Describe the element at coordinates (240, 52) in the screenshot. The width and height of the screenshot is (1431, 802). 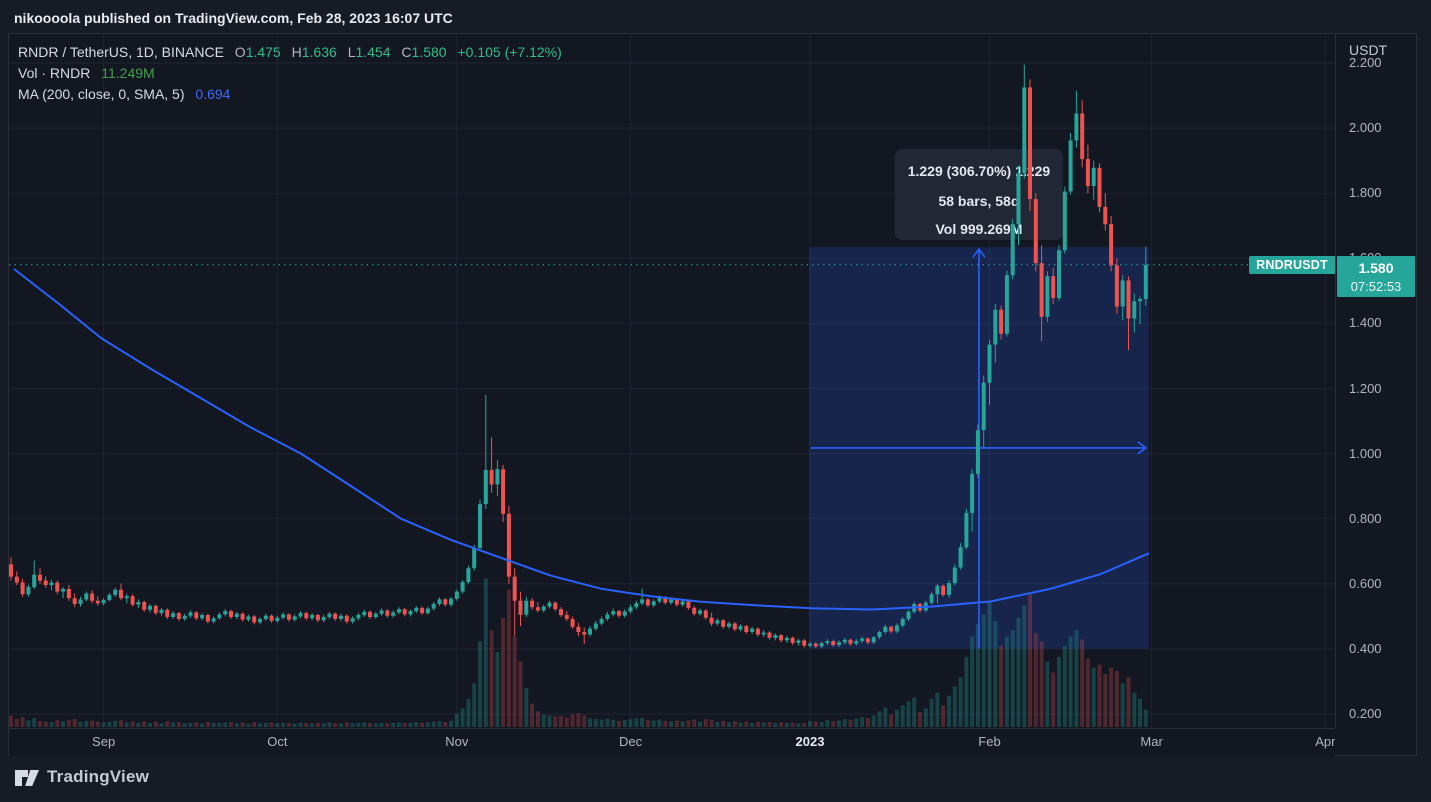
I see `open-label: O` at that location.